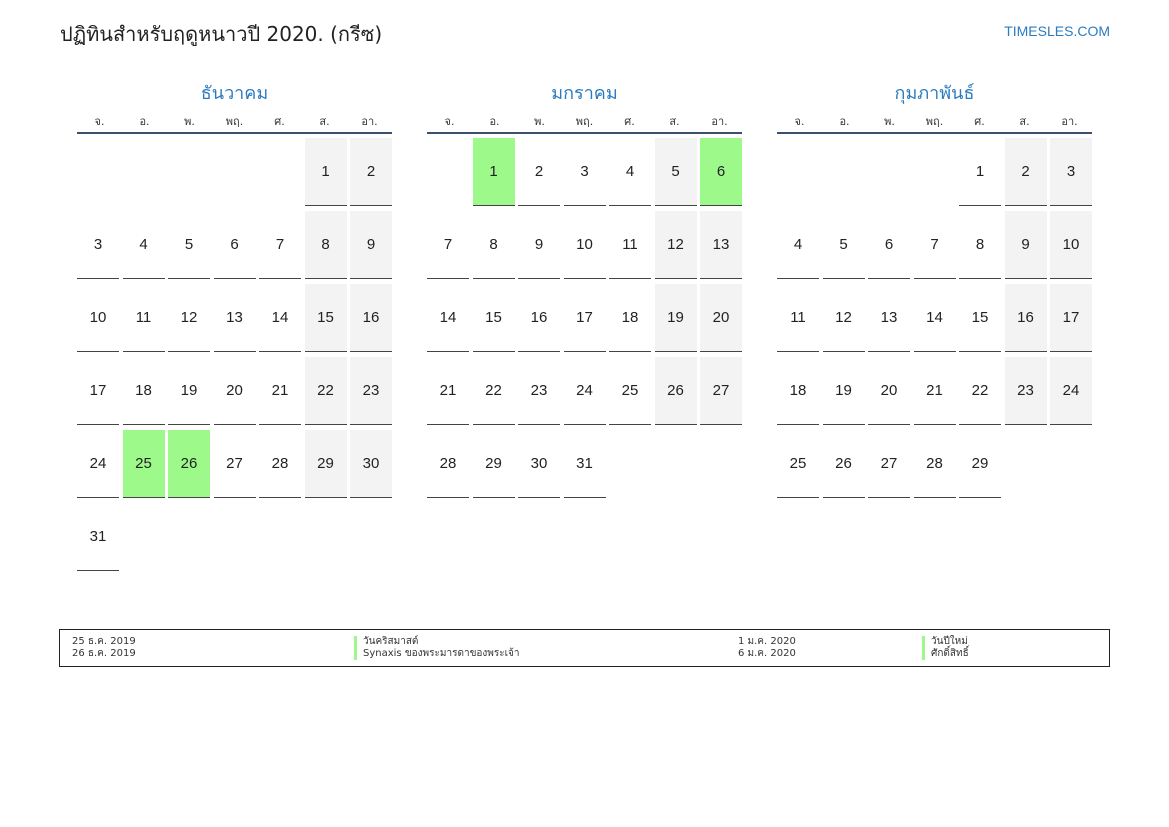 The image size is (1169, 827). Describe the element at coordinates (539, 121) in the screenshot. I see `weekday-label: พ.` at that location.